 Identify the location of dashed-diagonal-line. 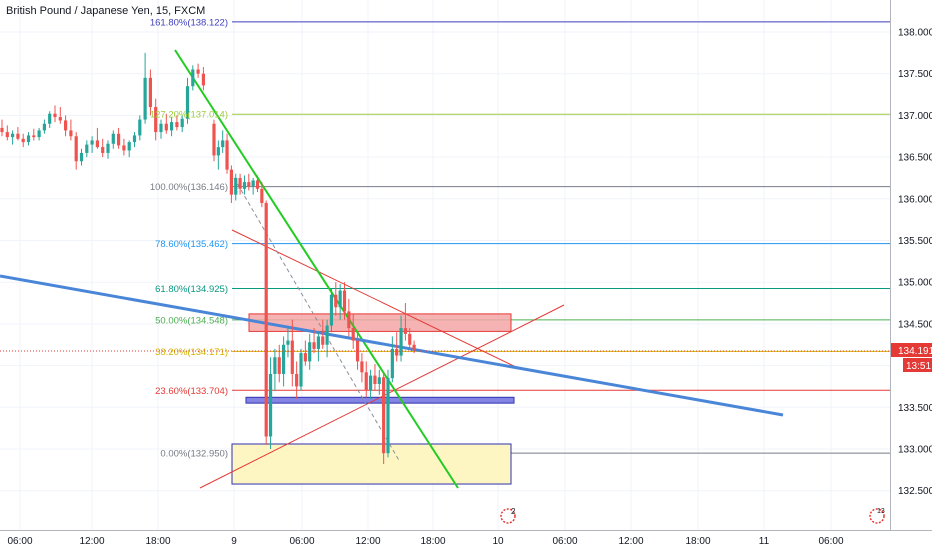
(317, 320).